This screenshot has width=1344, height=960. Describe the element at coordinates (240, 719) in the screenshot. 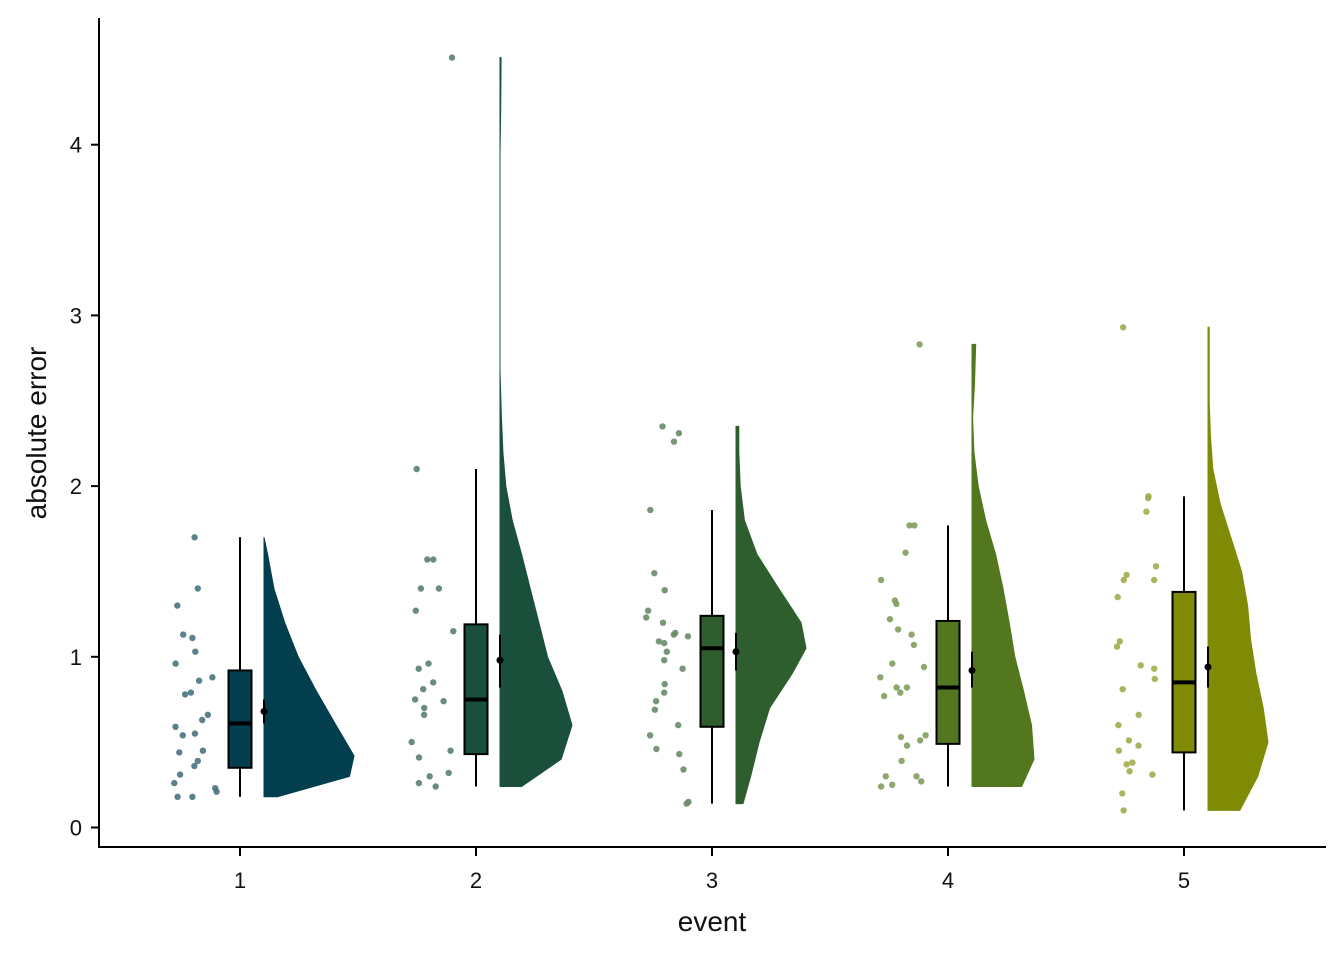

I see `event-1-box` at that location.